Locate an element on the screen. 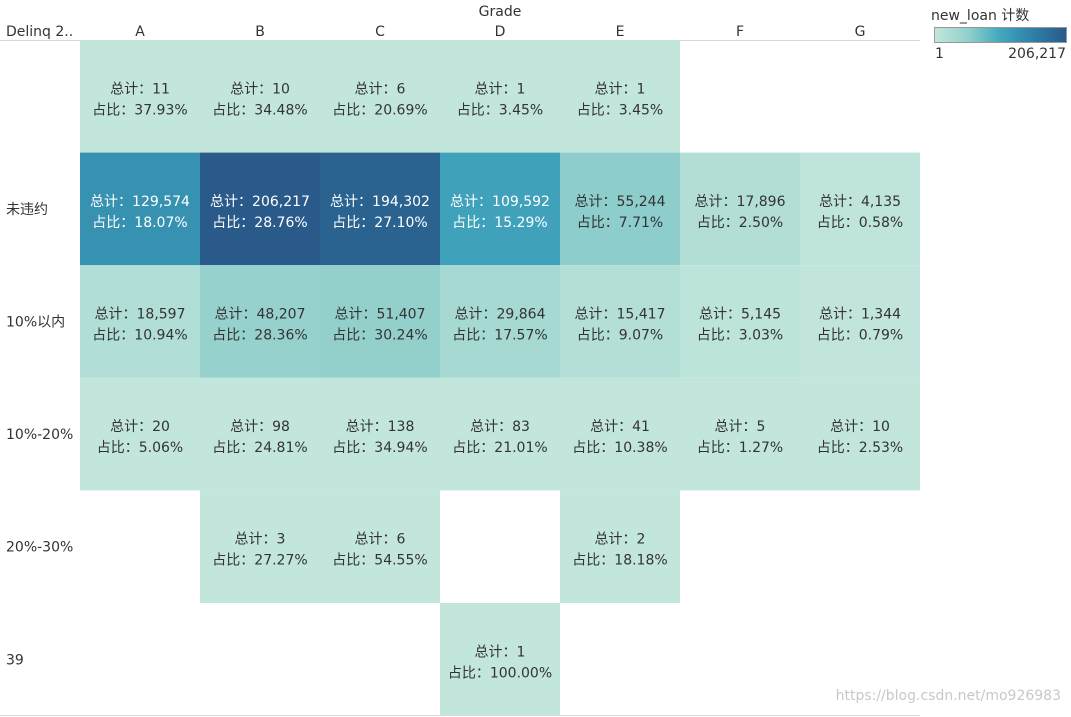  cell-total-label: 总计：5 is located at coordinates (740, 427).